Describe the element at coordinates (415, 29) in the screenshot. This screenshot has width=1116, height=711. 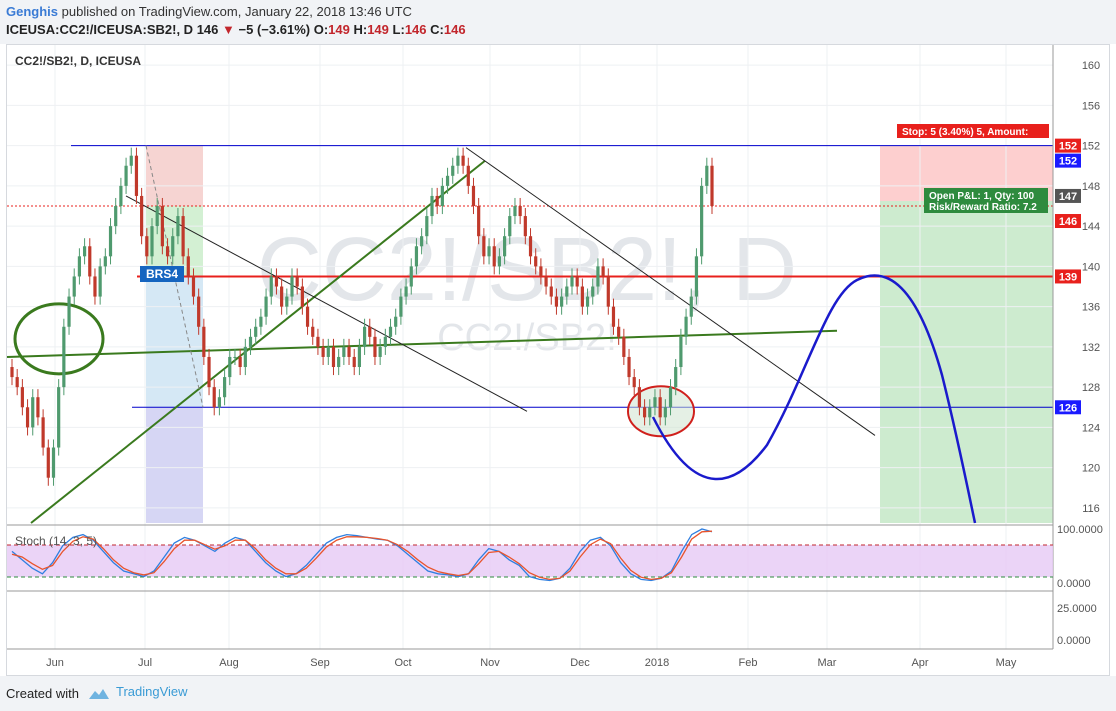
I see `low-value: 146` at that location.